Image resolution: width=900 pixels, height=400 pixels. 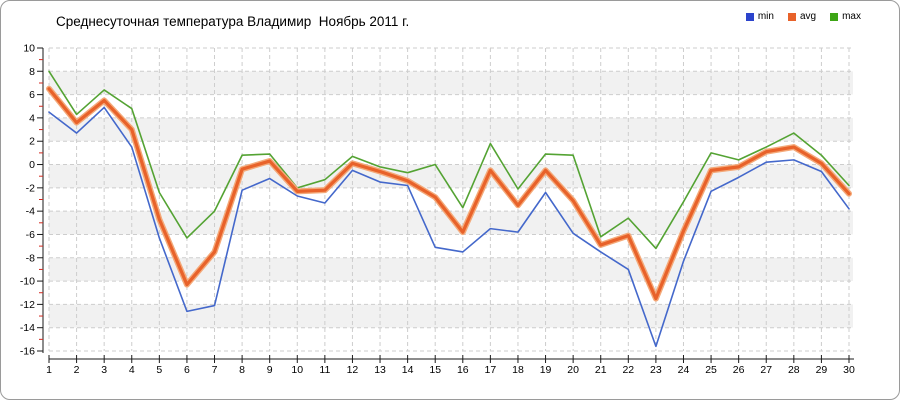 I want to click on x-tick-label: 14, so click(x=408, y=370).